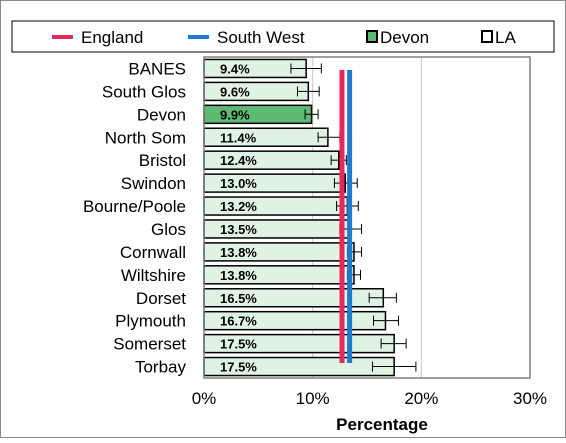 This screenshot has width=566, height=443. I want to click on x-tick-label: 20%, so click(421, 398).